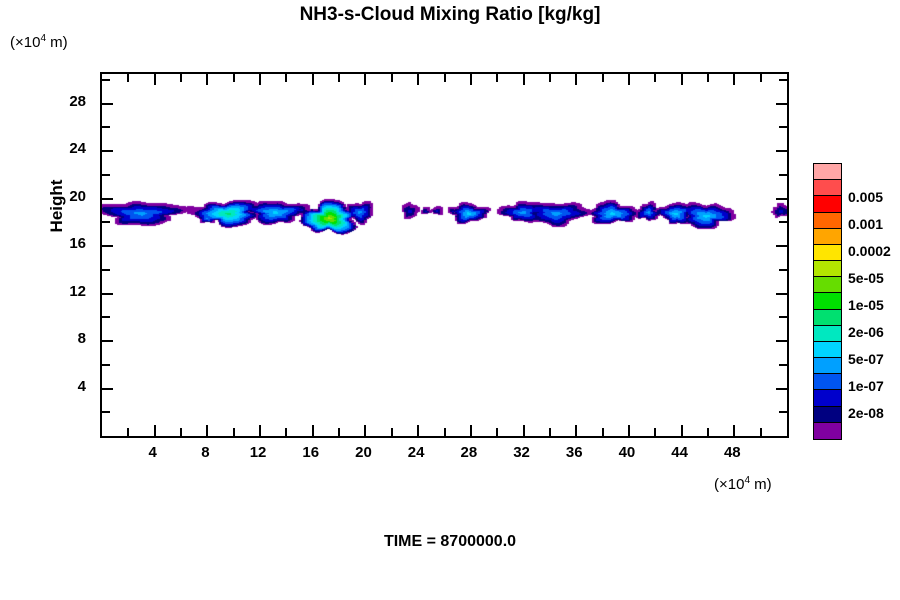 This screenshot has height=600, width=900. What do you see at coordinates (77, 291) in the screenshot?
I see `y-tick-label-12: 12` at bounding box center [77, 291].